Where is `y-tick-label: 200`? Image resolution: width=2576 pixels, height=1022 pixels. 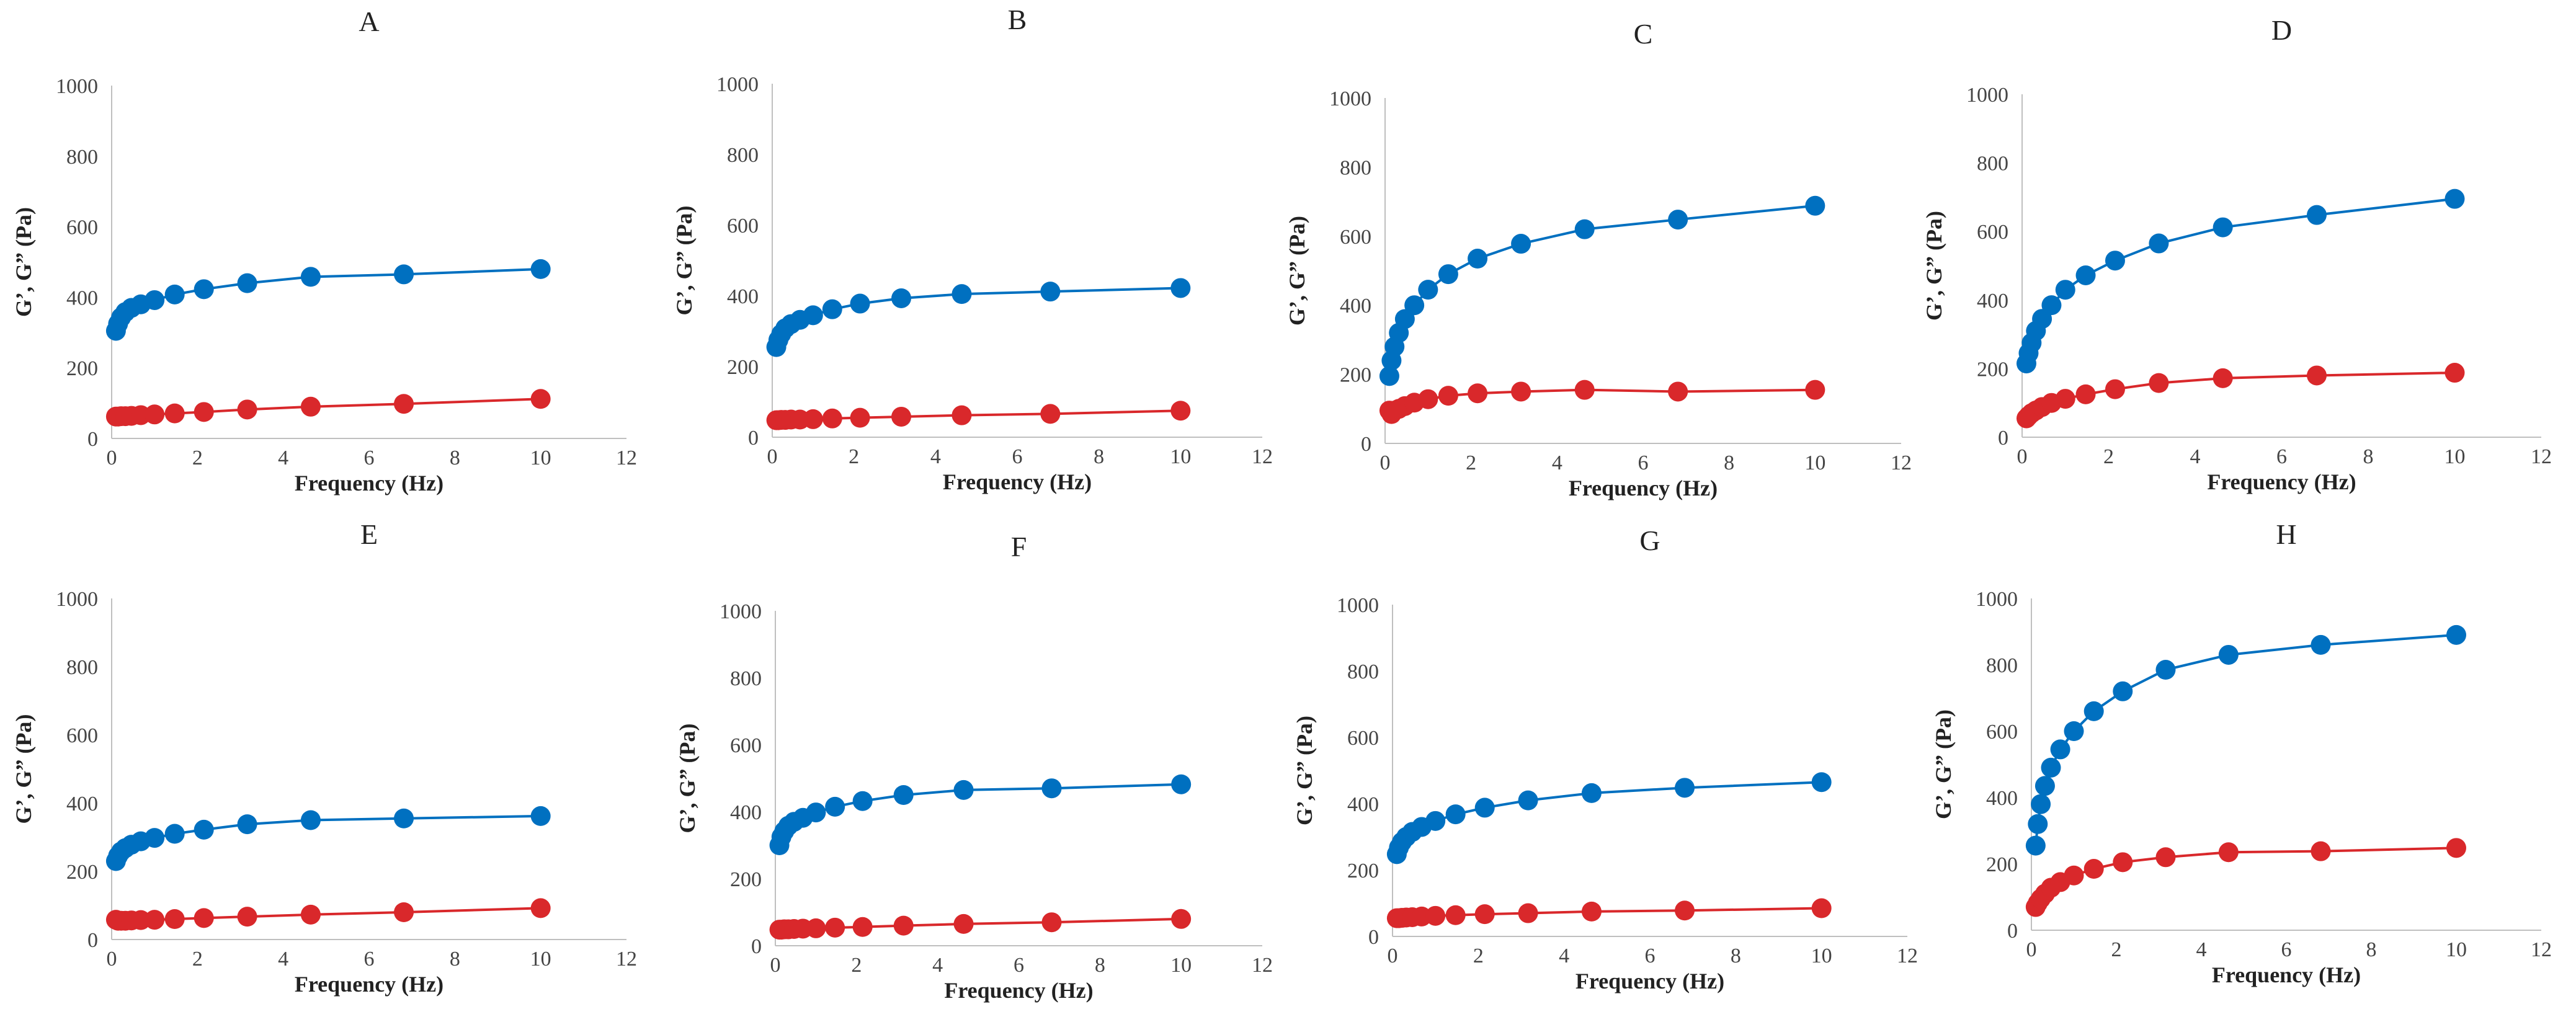
y-tick-label: 200 is located at coordinates (82, 368).